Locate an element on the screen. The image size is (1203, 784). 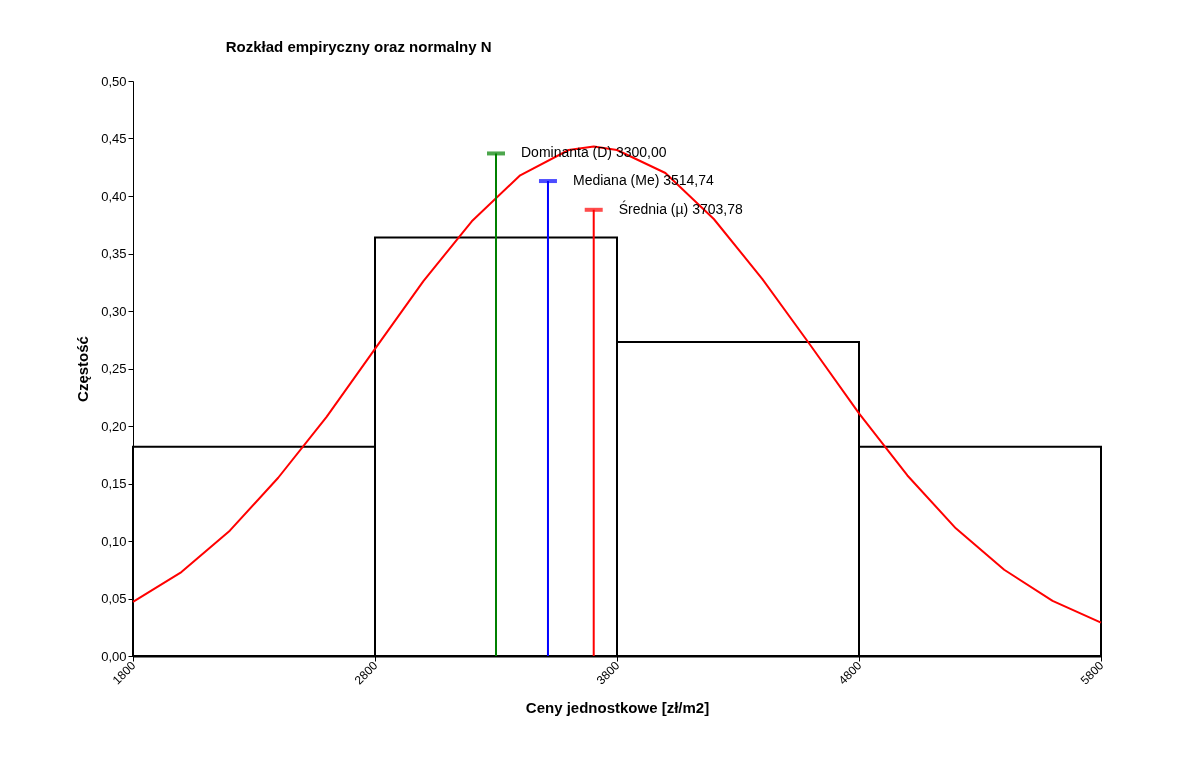
y-tick-label: 0,25 is located at coordinates (114, 368).